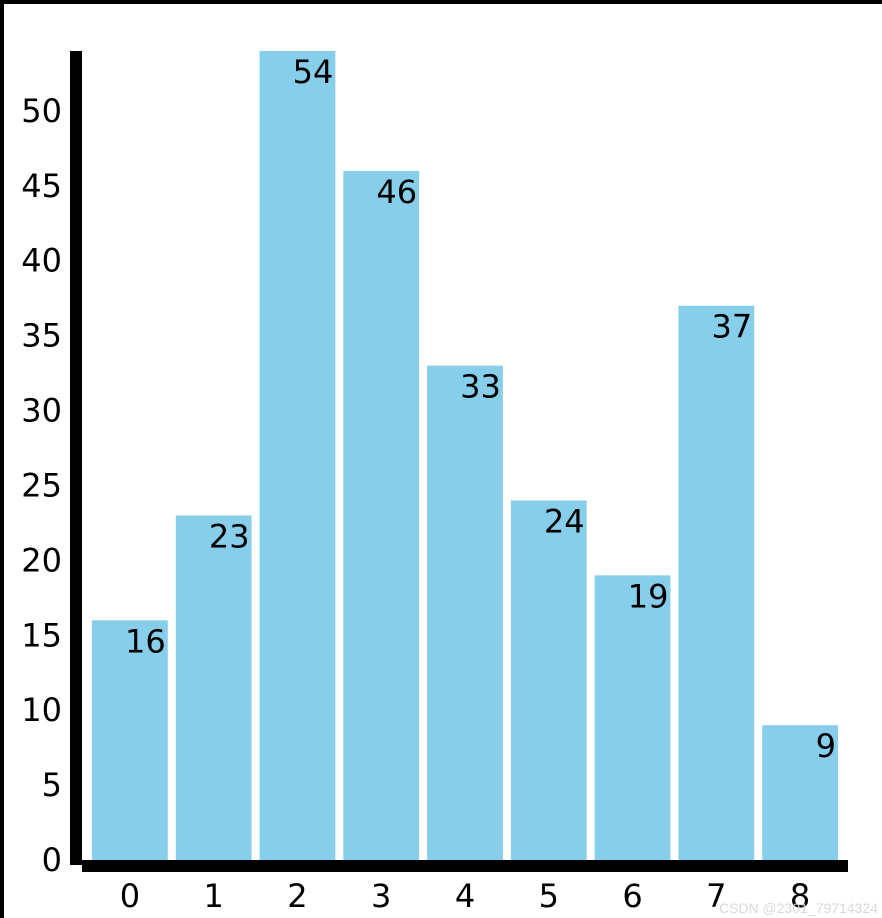  What do you see at coordinates (826, 746) in the screenshot?
I see `bar-value-label: 9` at bounding box center [826, 746].